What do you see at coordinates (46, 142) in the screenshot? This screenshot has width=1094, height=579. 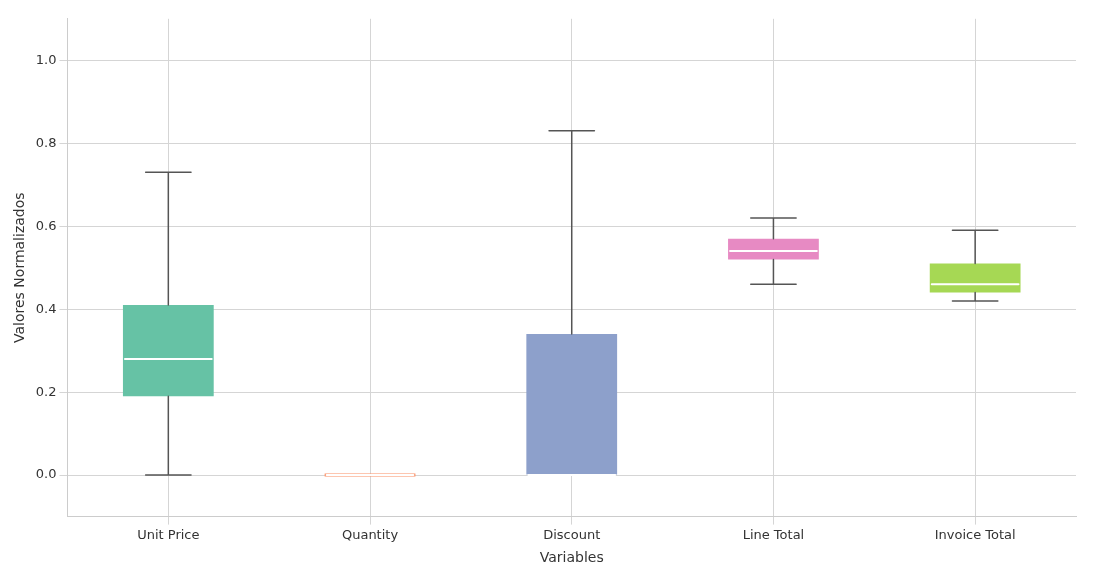 I see `y-tick-label: 0.8` at bounding box center [46, 142].